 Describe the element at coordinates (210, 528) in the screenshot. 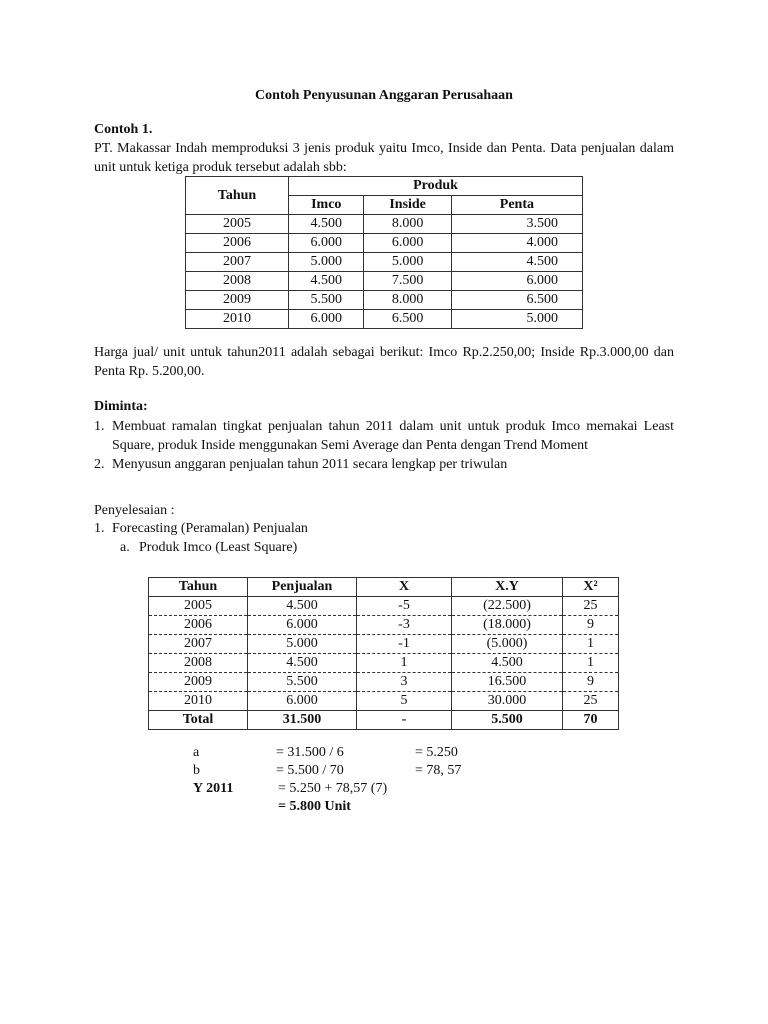

I see `solution-item-text: Forecasting (Peramalan) Penjualan` at that location.